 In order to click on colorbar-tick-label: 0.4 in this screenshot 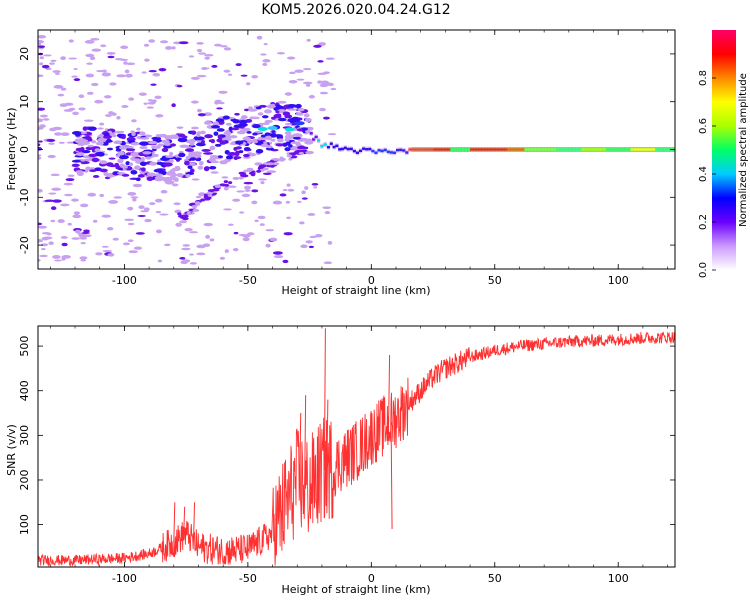, I will do `click(703, 174)`.